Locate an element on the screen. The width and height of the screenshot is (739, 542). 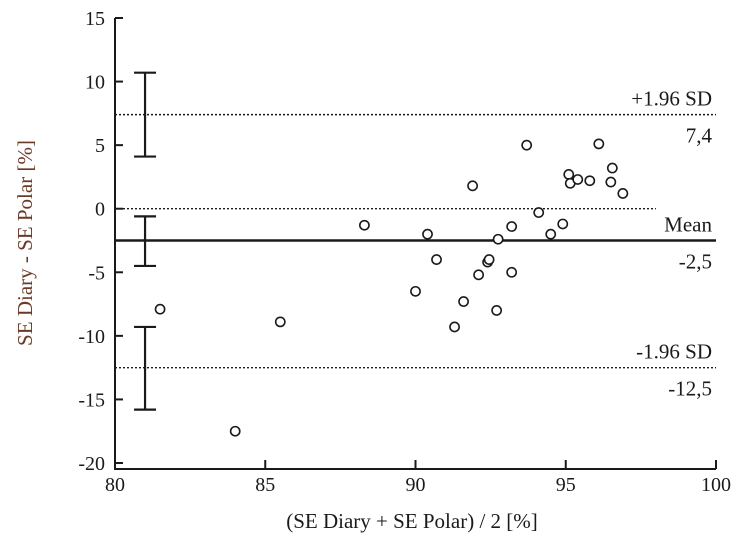
y-tick-label: -5 is located at coordinates (96, 273).